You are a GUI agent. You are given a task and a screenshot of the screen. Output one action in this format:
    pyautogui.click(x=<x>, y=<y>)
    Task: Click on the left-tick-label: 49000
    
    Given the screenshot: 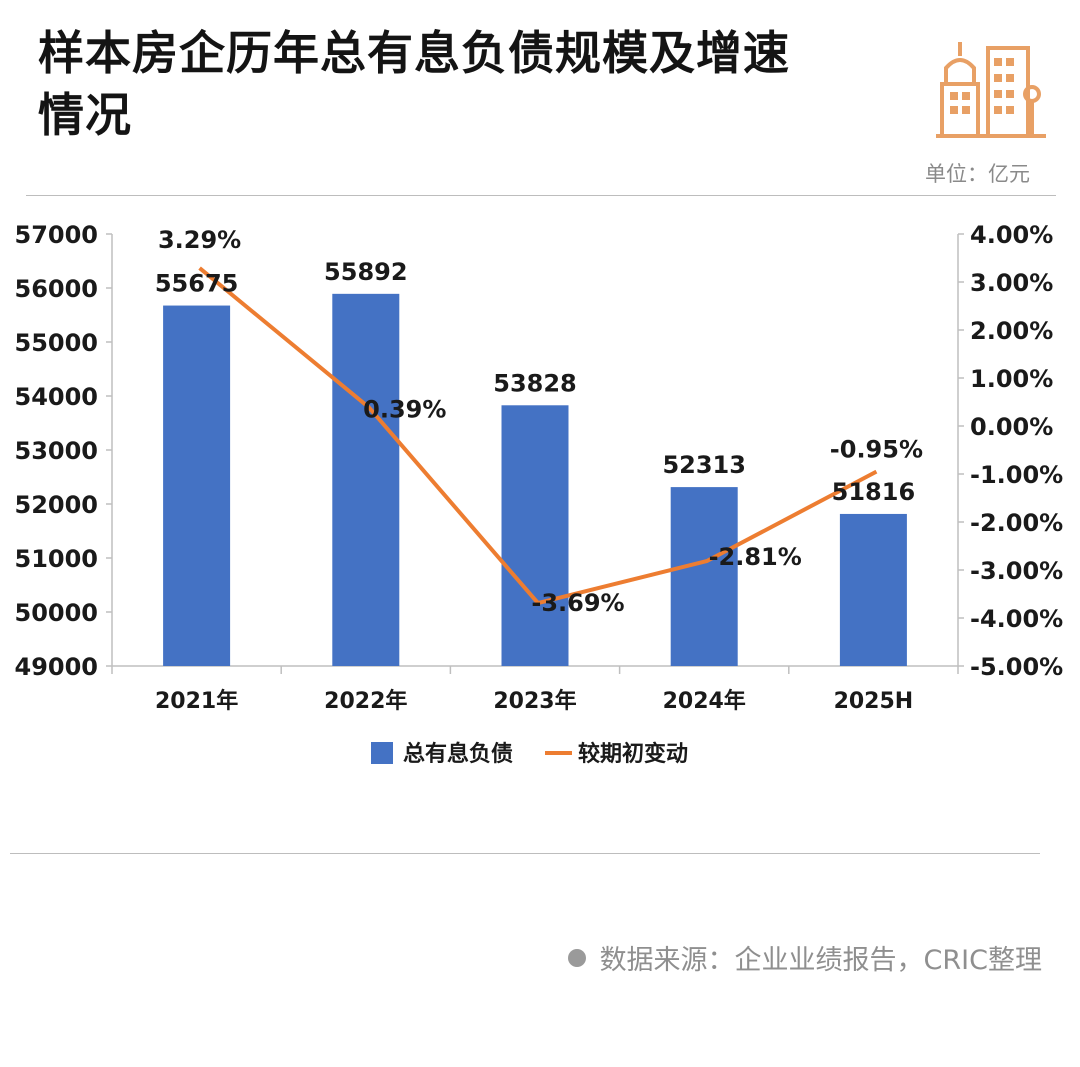 What is the action you would take?
    pyautogui.click(x=57, y=667)
    